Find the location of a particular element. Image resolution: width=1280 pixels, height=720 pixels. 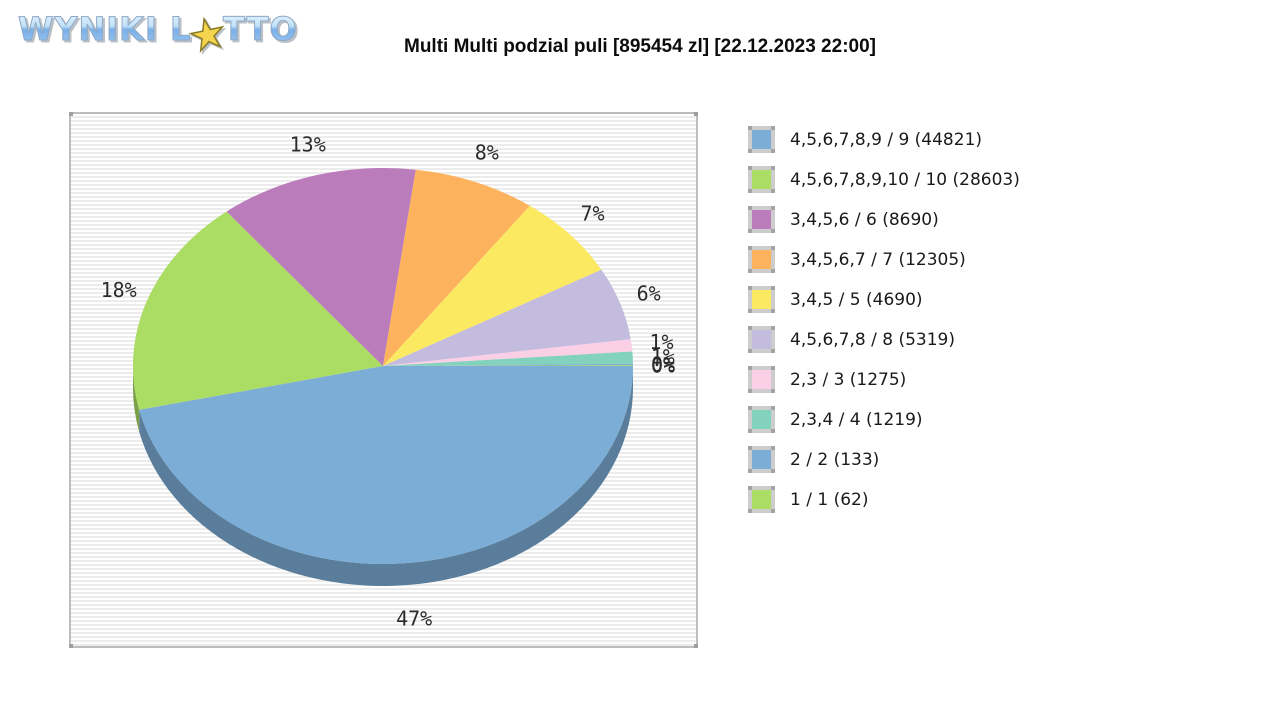

legend-item: 4,5,6,7,8 / 8 (5319) is located at coordinates (884, 339).